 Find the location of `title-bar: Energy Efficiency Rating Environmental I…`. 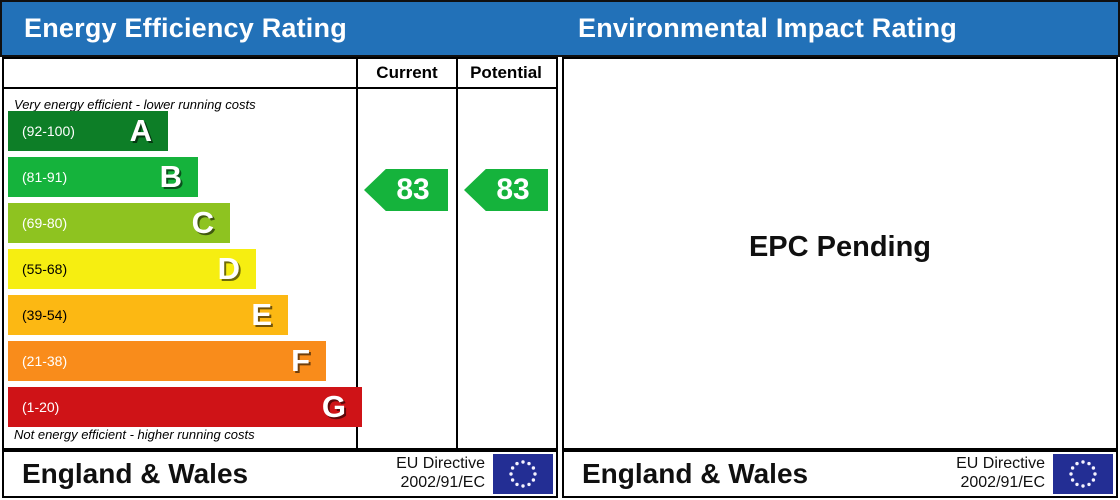

title-bar: Energy Efficiency Rating Environmental I… is located at coordinates (560, 28).